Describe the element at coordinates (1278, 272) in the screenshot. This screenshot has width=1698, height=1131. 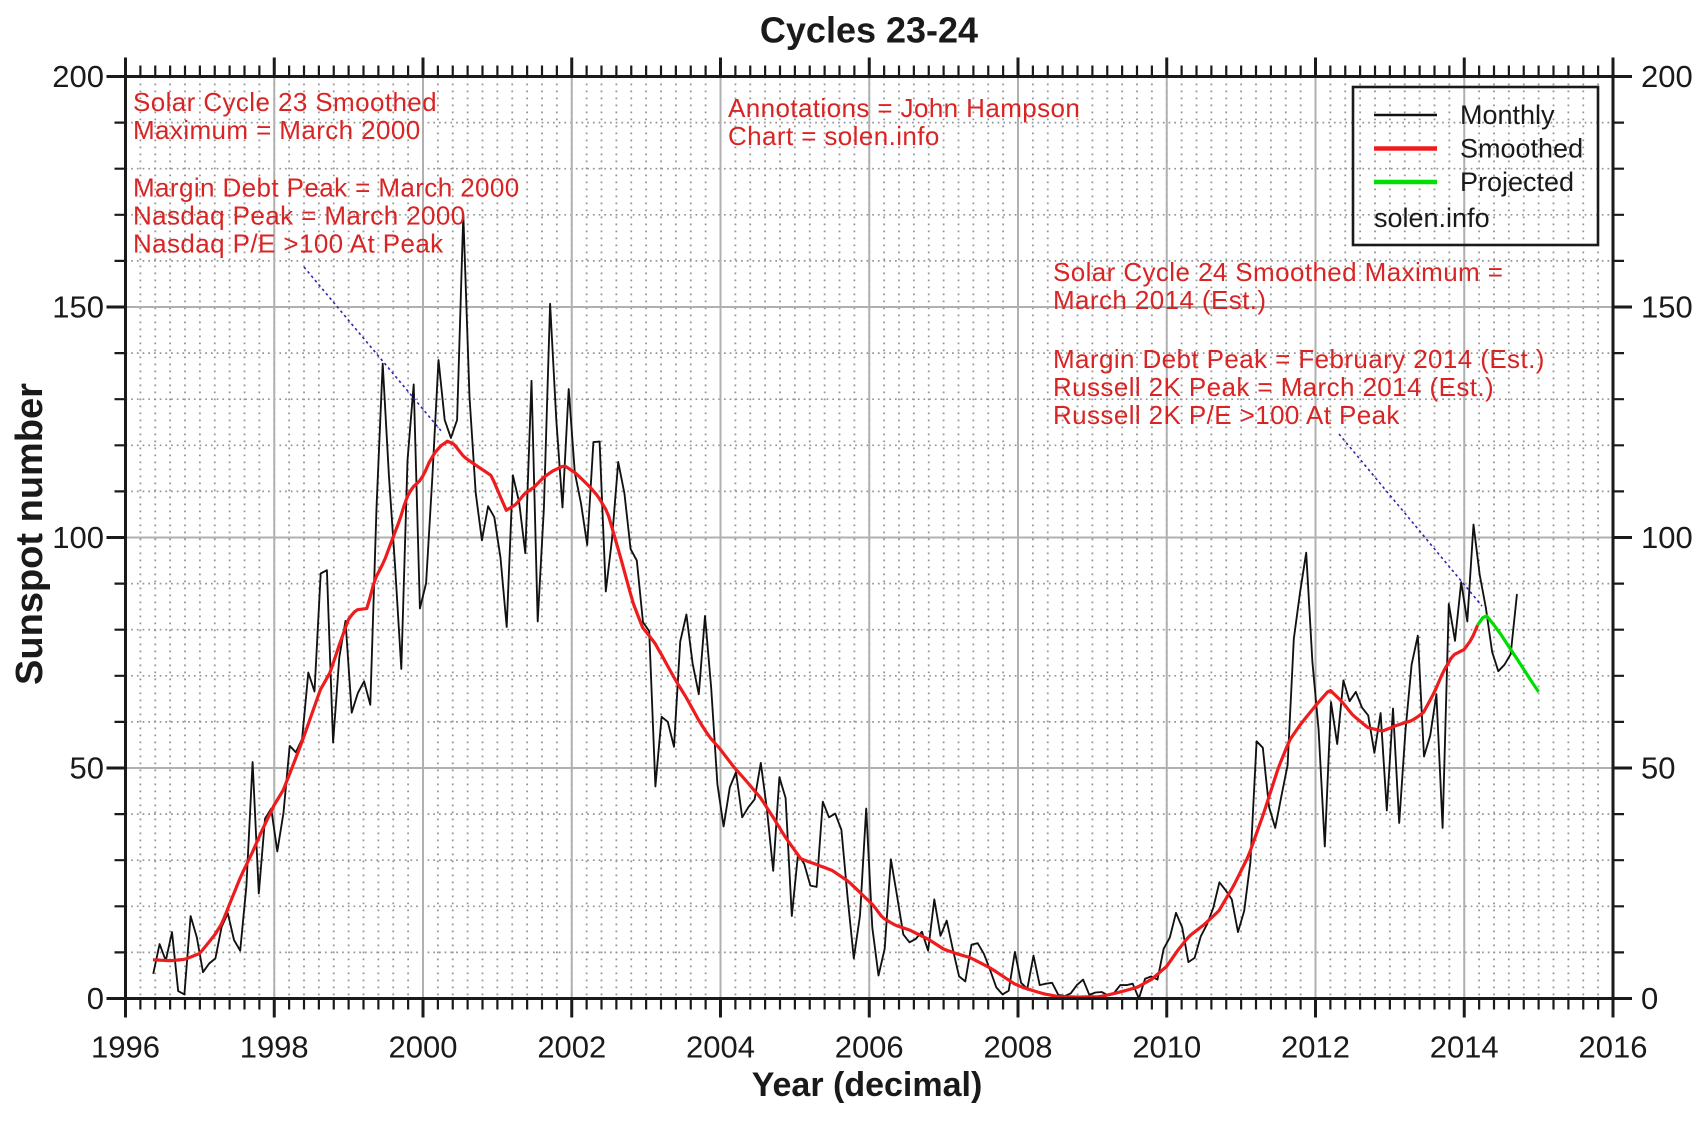
I see `svg-text:Solar Cycle 24 Smoothed Maximu: Solar Cycle 24 Smoothed Maximum =` at that location.